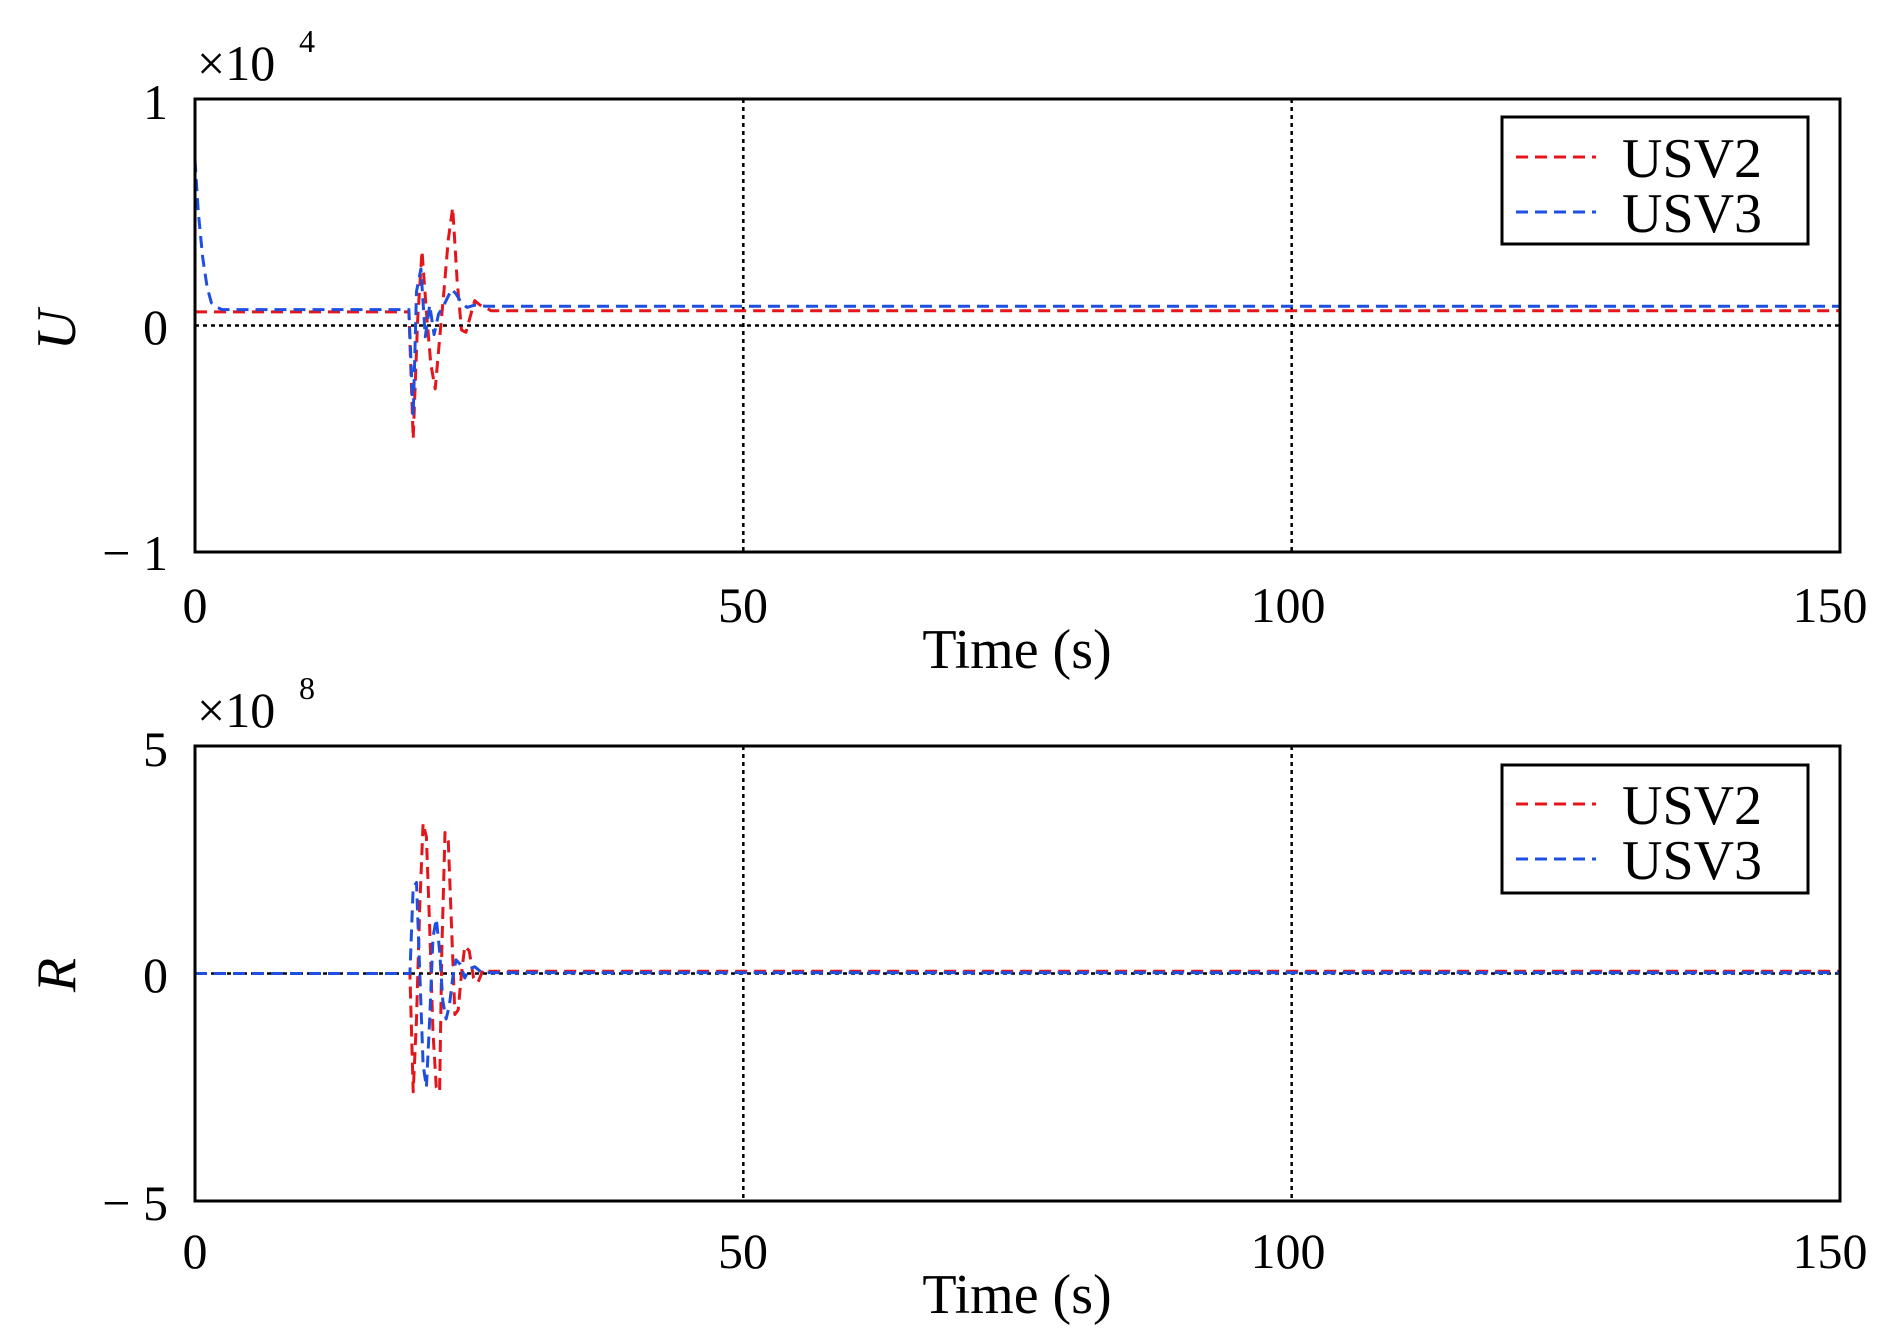 Image resolution: width=1890 pixels, height=1336 pixels. I want to click on r-x-tick-label: 50, so click(743, 1251).